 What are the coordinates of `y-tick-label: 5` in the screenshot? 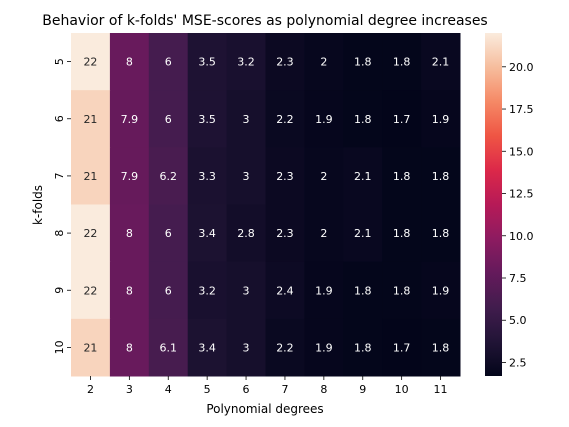 It's located at (59, 61).